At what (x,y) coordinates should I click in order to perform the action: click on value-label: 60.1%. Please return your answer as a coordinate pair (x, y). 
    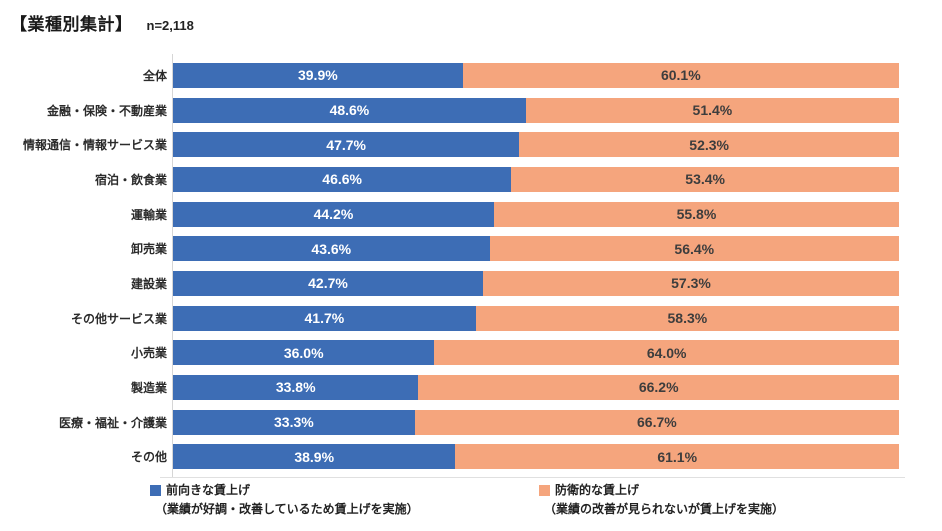
    Looking at the image, I should click on (680, 75).